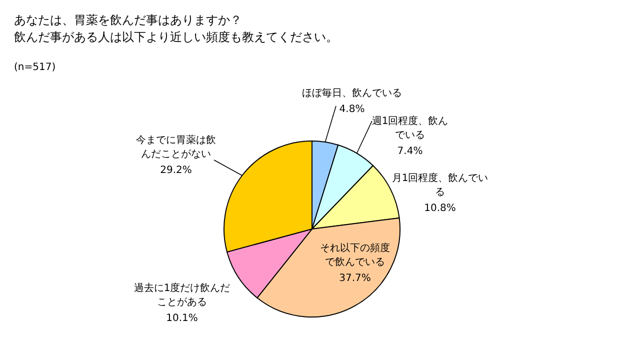  I want to click on slice-label: 今までに胃薬は飲んだことがない, so click(176, 147).